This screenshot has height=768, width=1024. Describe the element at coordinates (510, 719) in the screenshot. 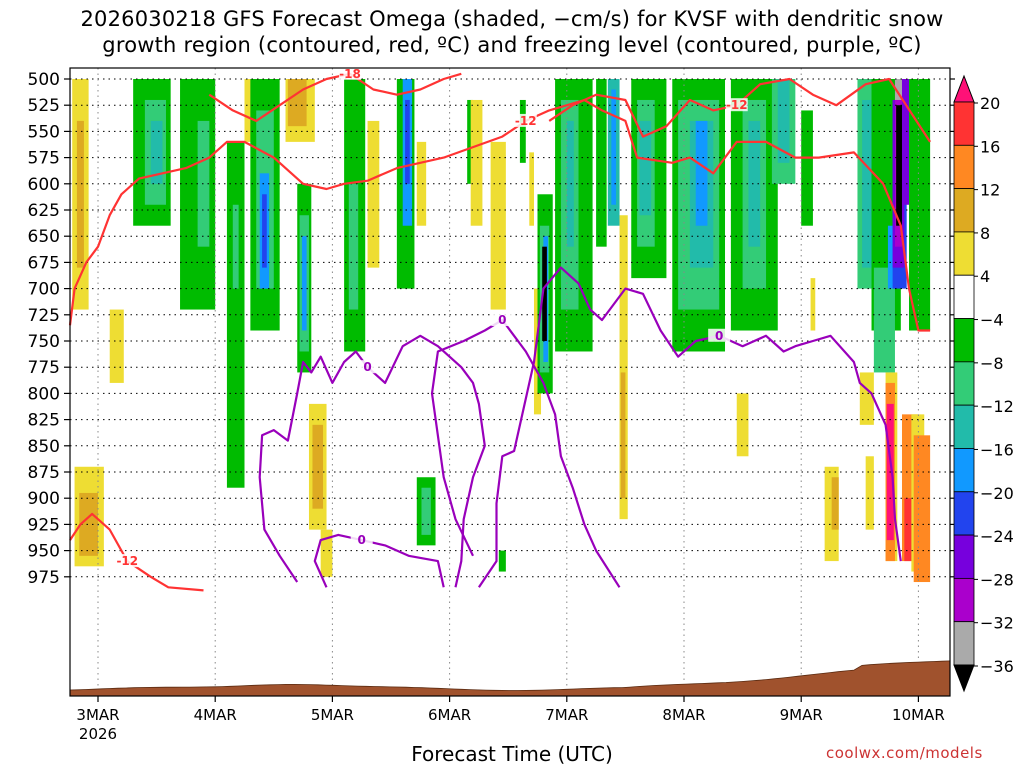

I see `x-axis: 3MAR 4MAR 5MAR 6MAR 7MAR 8MAR 9MAR 10MAR 2026` at that location.